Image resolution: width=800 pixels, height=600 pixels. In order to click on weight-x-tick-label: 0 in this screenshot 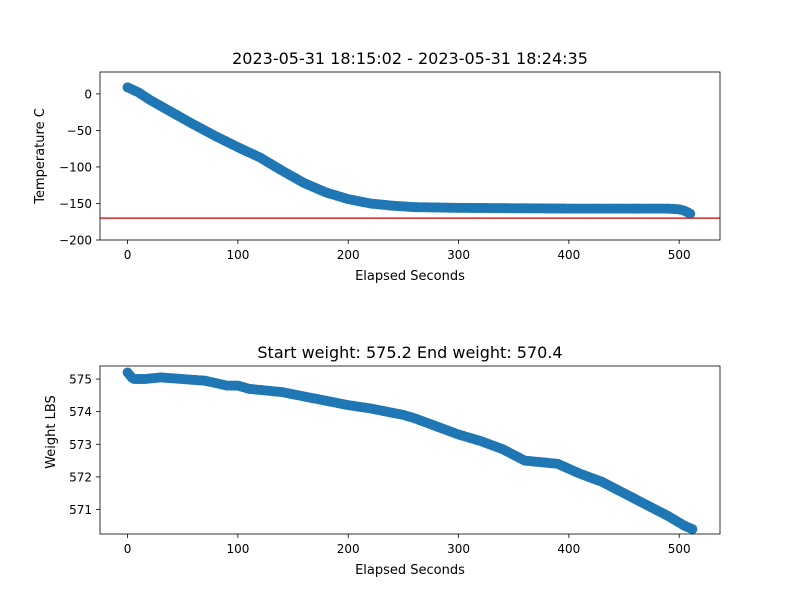, I will do `click(128, 549)`.